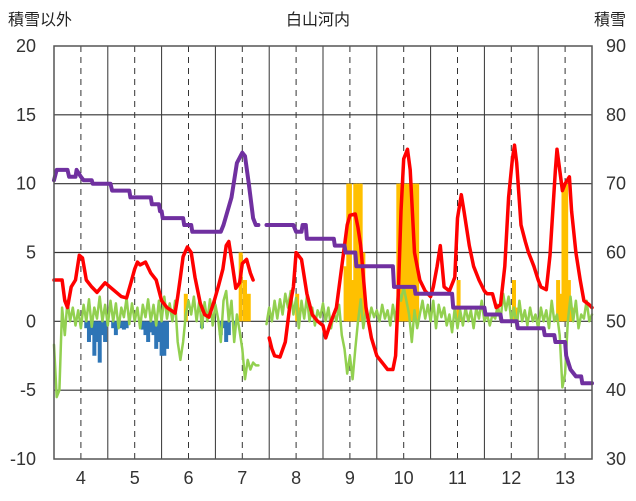 This screenshot has height=501, width=636. I want to click on x-tick-label: 9, so click(350, 478).